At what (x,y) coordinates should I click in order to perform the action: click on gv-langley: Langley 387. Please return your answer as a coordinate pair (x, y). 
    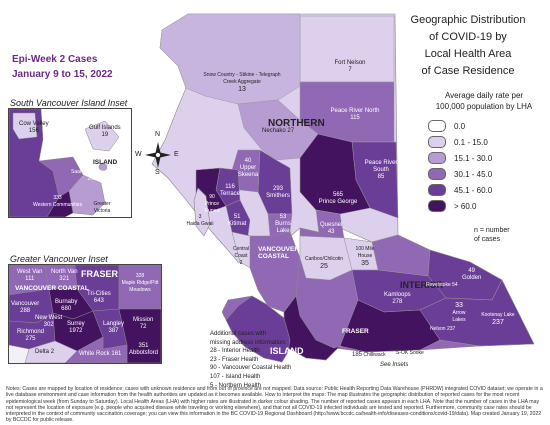
    Looking at the image, I should click on (113, 328).